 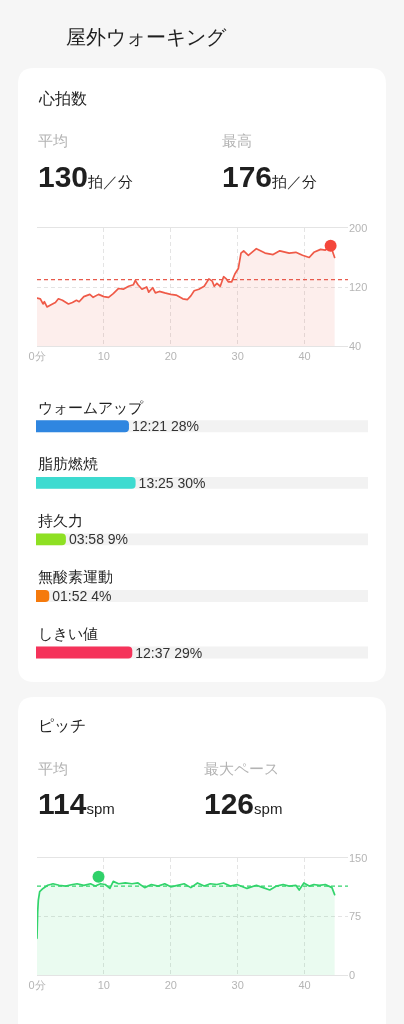 What do you see at coordinates (358, 857) in the screenshot?
I see `y-tick-label: 150` at bounding box center [358, 857].